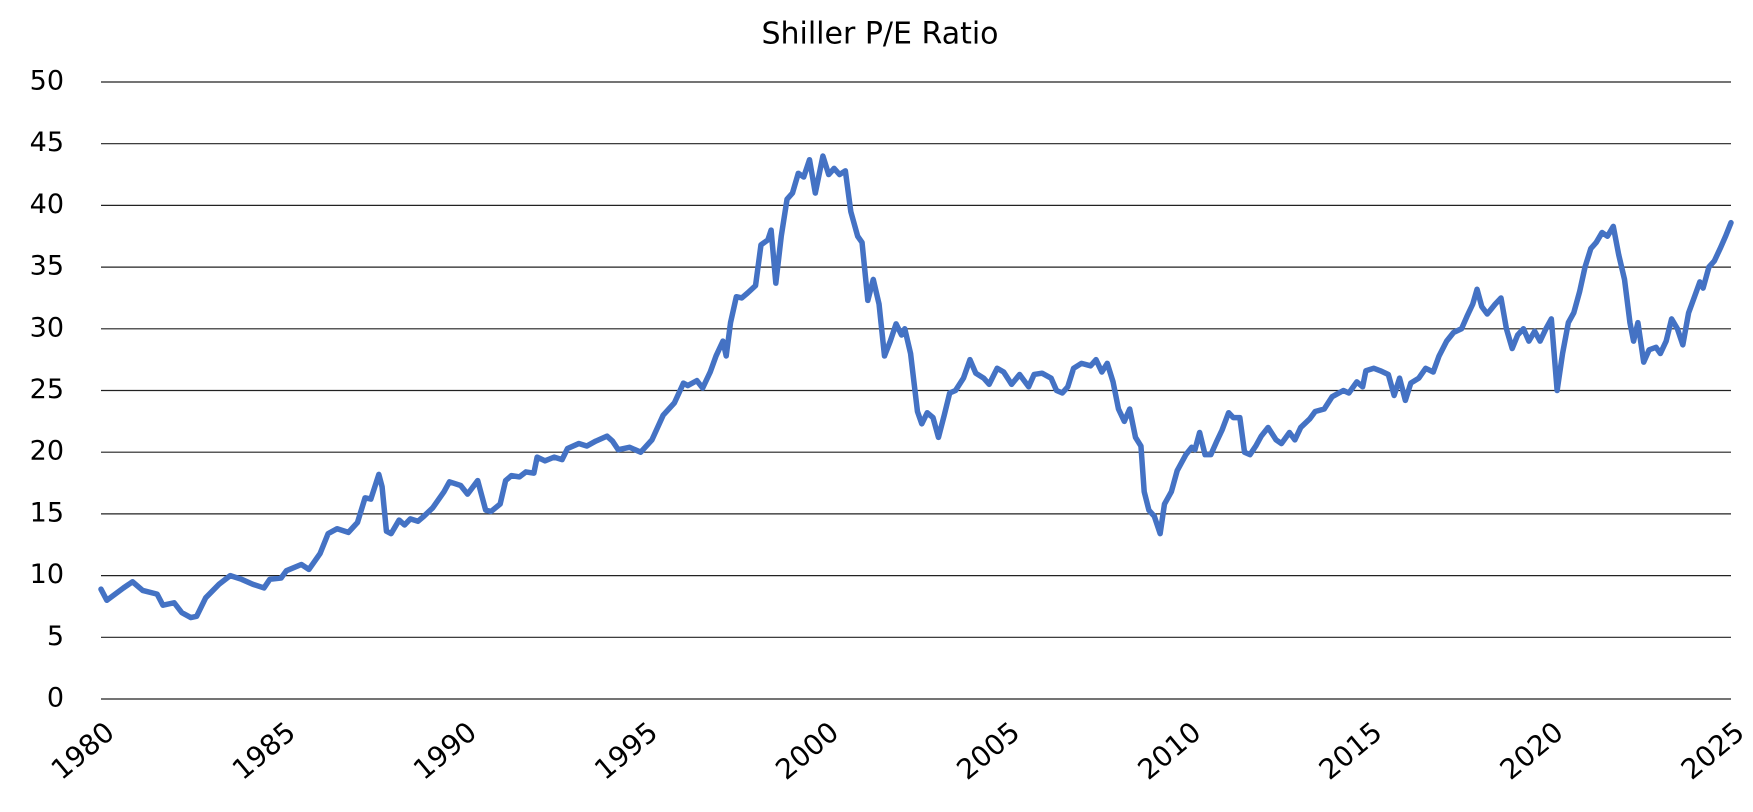 This screenshot has height=812, width=1753. I want to click on y-tick-label: 40, so click(47, 204).